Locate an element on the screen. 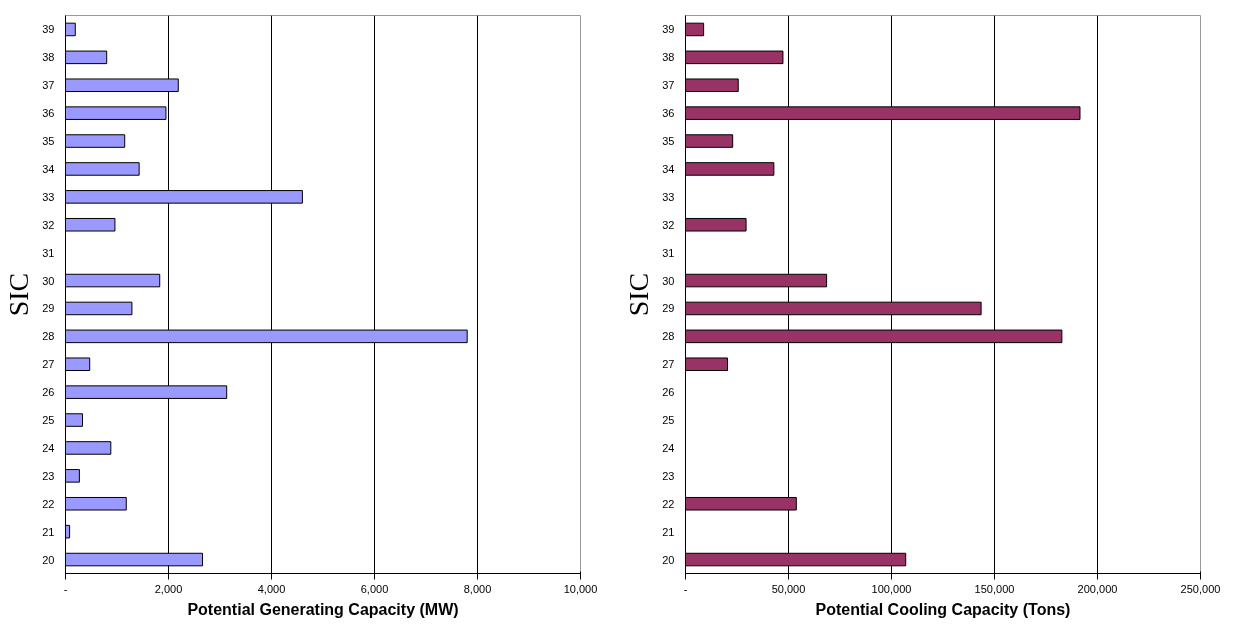 The image size is (1253, 628). x-tick-label: 8,000 is located at coordinates (477, 588).